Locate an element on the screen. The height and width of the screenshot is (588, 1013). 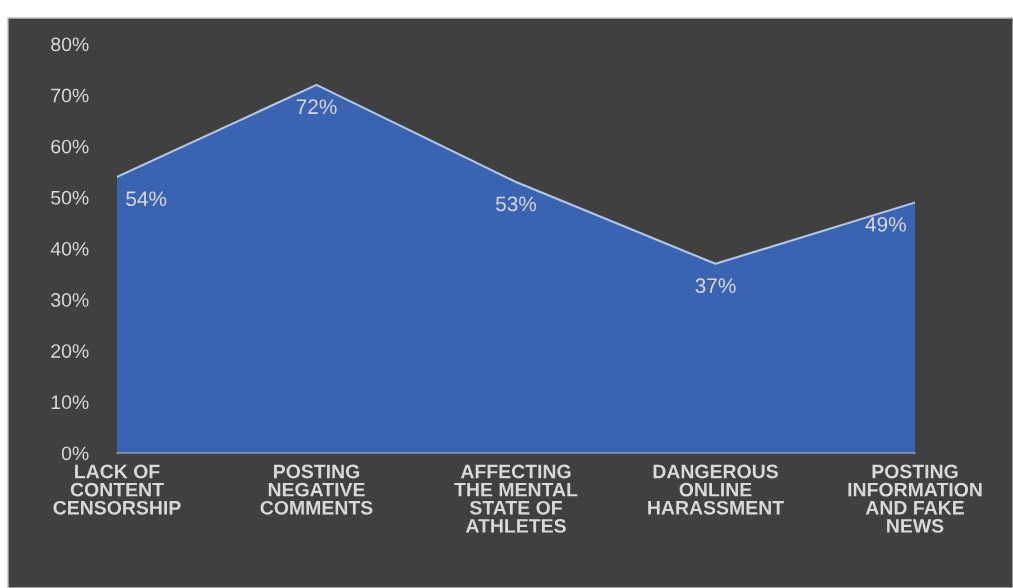
y-tick-label: 40% is located at coordinates (69, 248).